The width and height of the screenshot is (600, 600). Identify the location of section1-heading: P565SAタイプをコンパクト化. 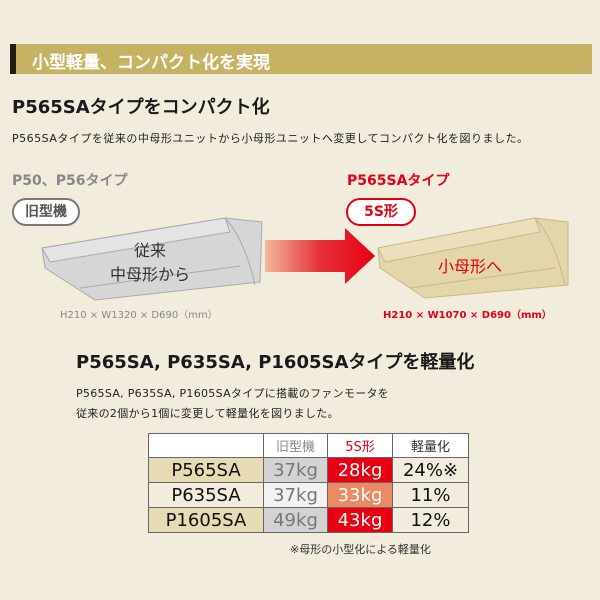
(141, 107).